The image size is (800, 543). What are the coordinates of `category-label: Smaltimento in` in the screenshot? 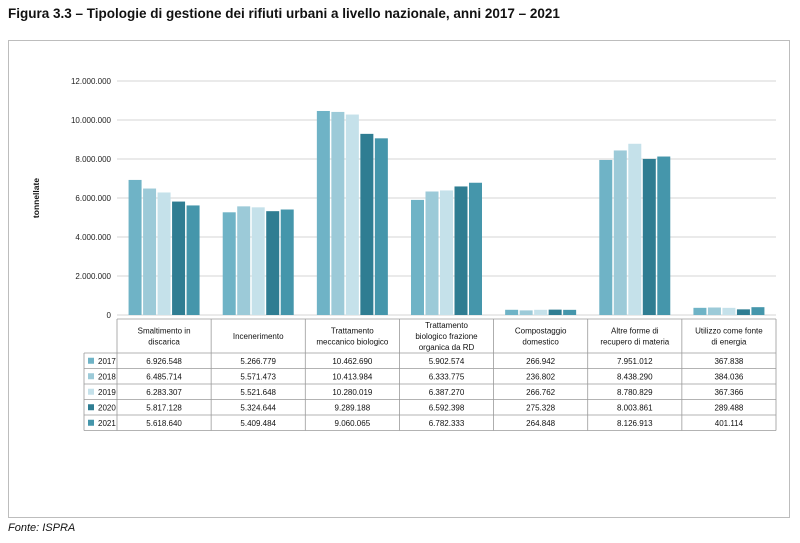 It's located at (164, 331).